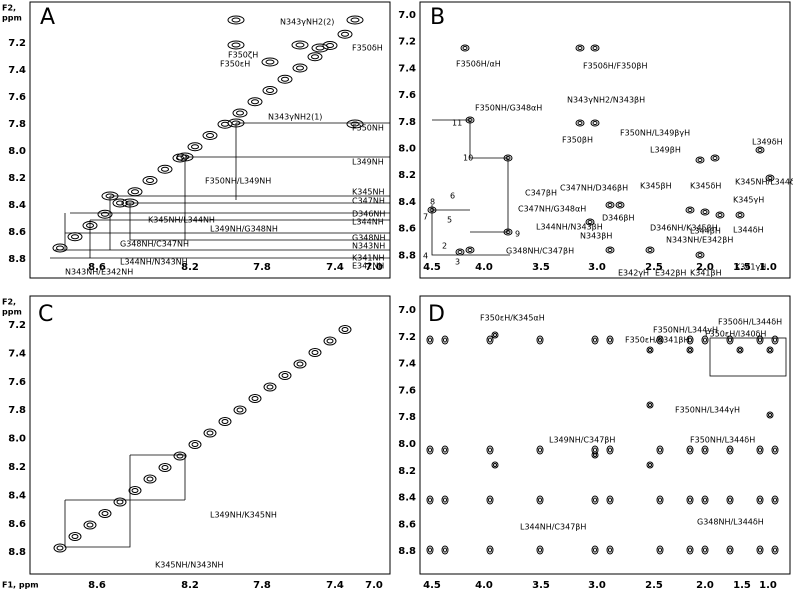  What do you see at coordinates (368, 192) in the screenshot?
I see `annotation: K345NH` at bounding box center [368, 192].